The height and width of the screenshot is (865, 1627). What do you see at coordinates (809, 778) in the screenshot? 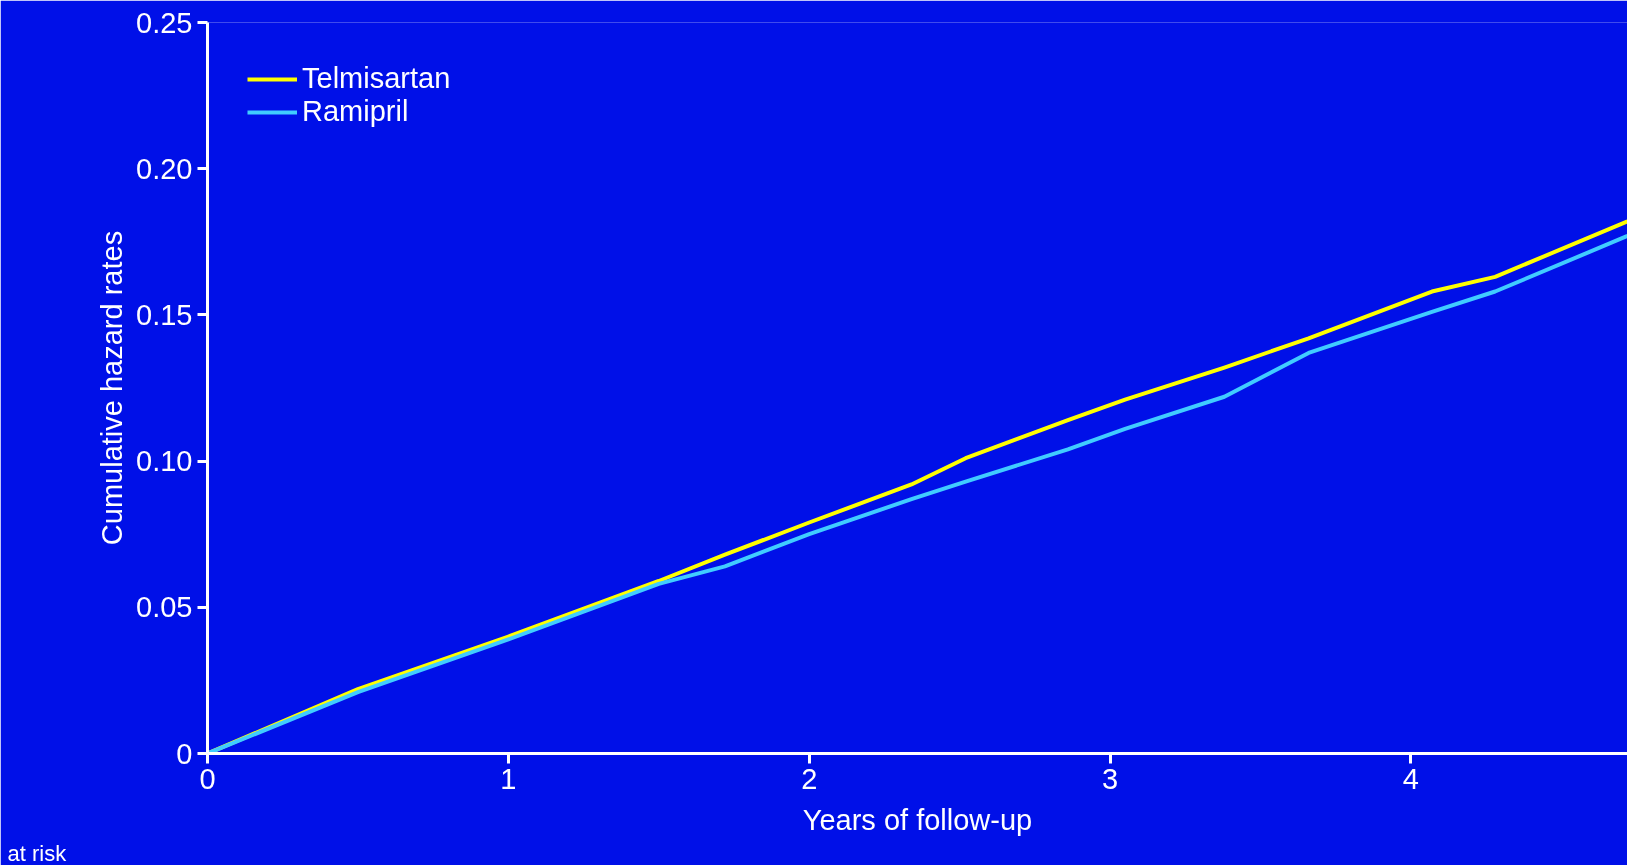
I see `x-tick-label: 2` at bounding box center [809, 778].